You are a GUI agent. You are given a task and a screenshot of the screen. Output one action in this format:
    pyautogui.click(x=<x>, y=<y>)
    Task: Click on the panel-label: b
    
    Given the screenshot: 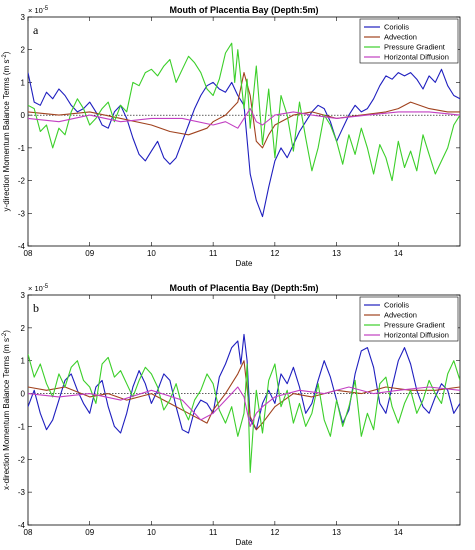 What is the action you would take?
    pyautogui.click(x=36, y=308)
    